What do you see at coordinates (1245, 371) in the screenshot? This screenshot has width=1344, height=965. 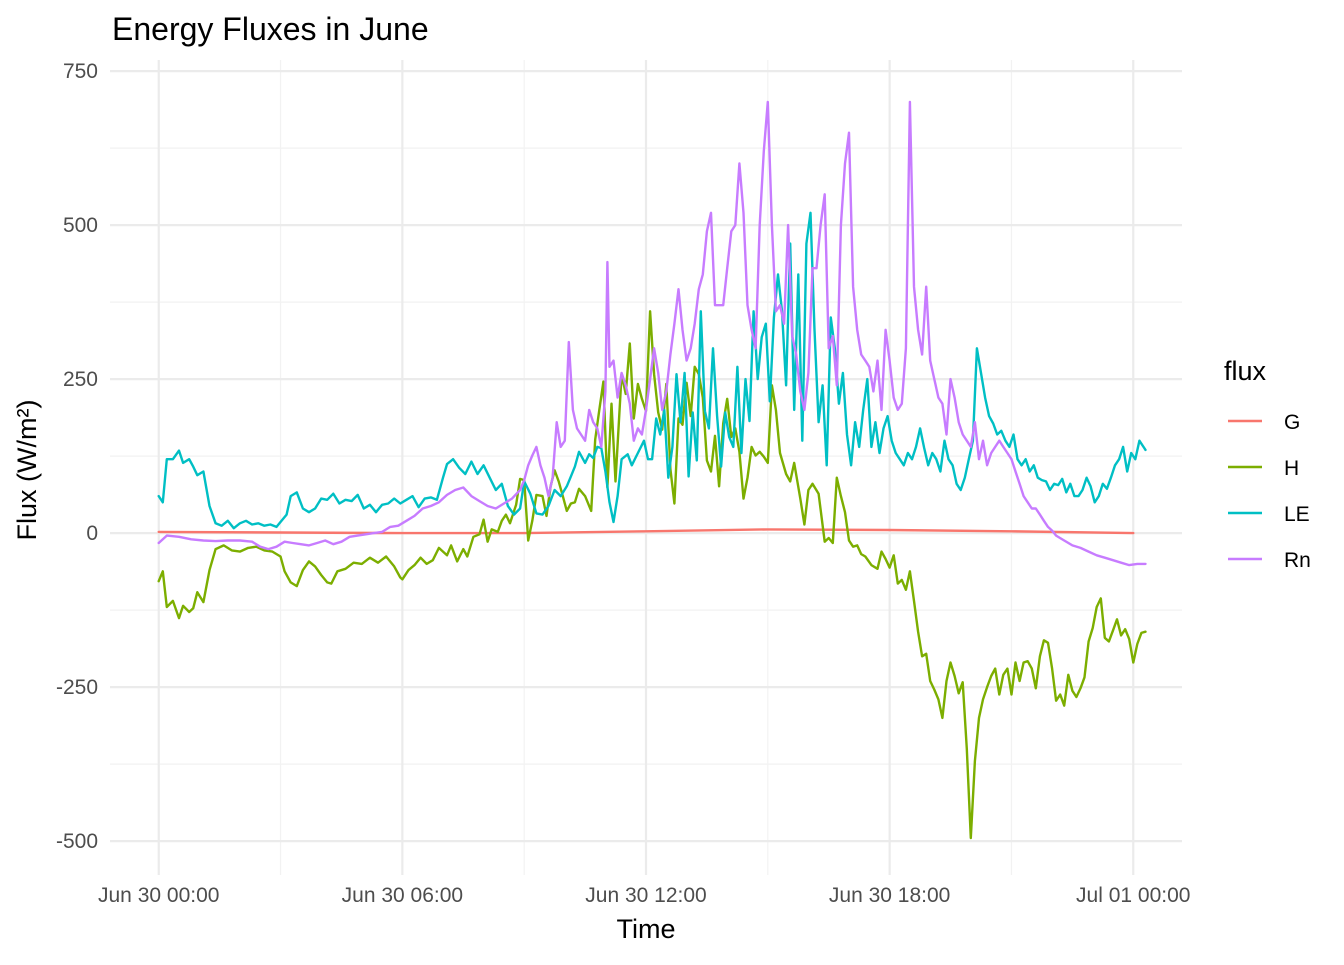 I see `legend-title: flux` at bounding box center [1245, 371].